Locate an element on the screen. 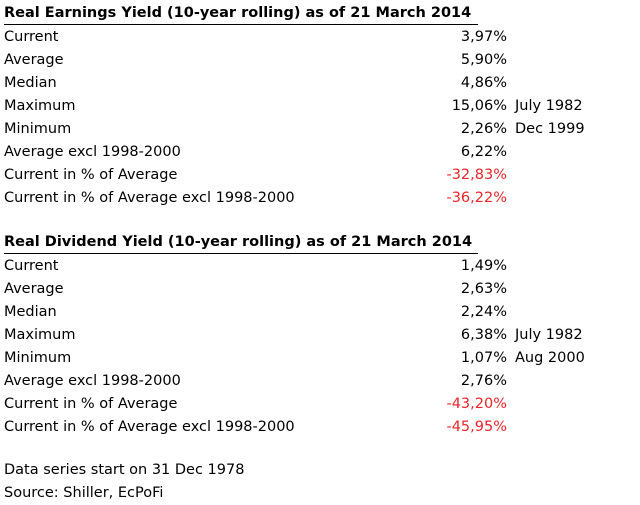 The height and width of the screenshot is (505, 640). table-row: Minimum 2,26% Dec 1999 is located at coordinates (320, 129).